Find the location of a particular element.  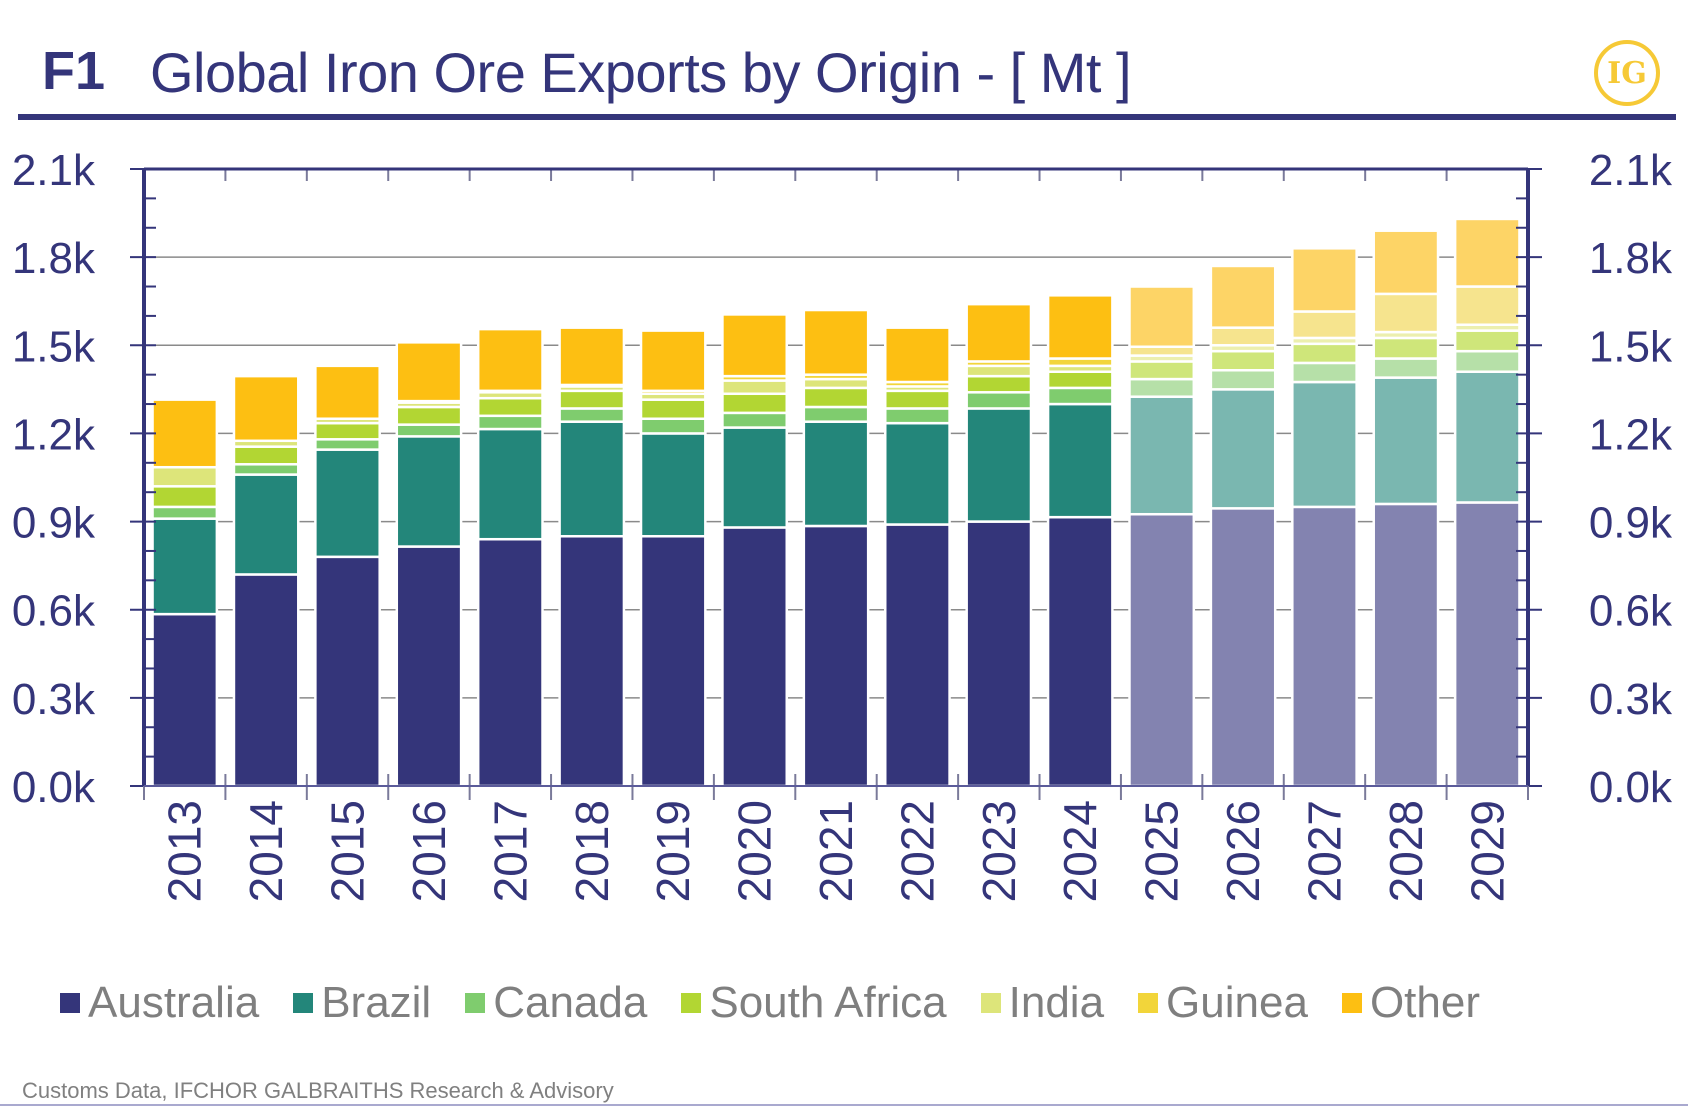

bar-other-2016 is located at coordinates (429, 372).